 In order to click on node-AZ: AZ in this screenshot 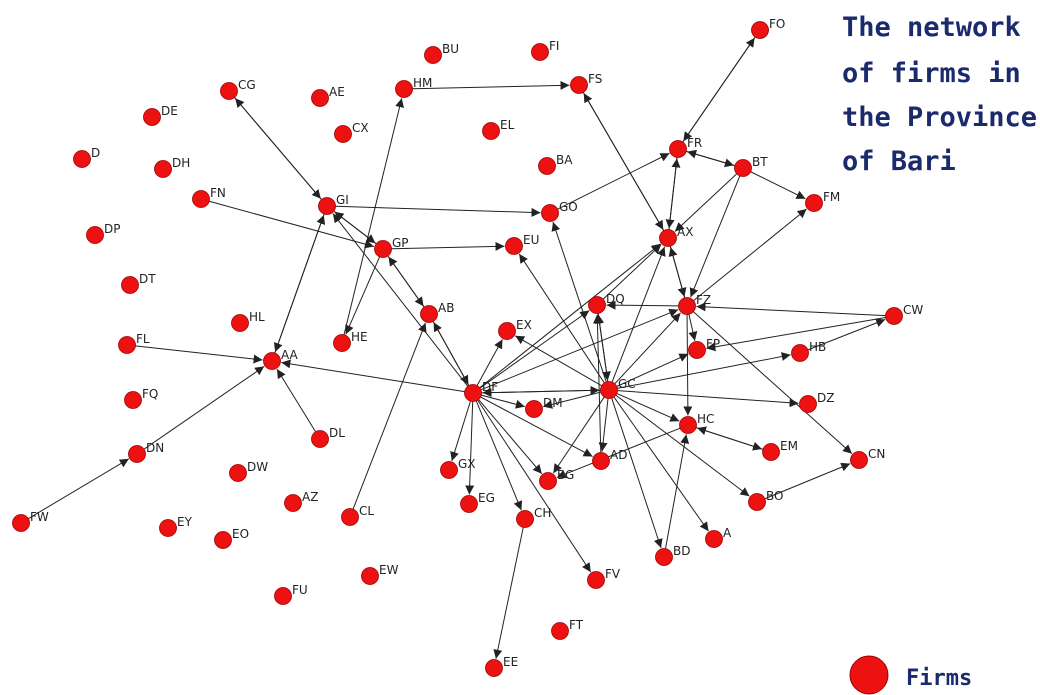, I will do `click(301, 501)`.